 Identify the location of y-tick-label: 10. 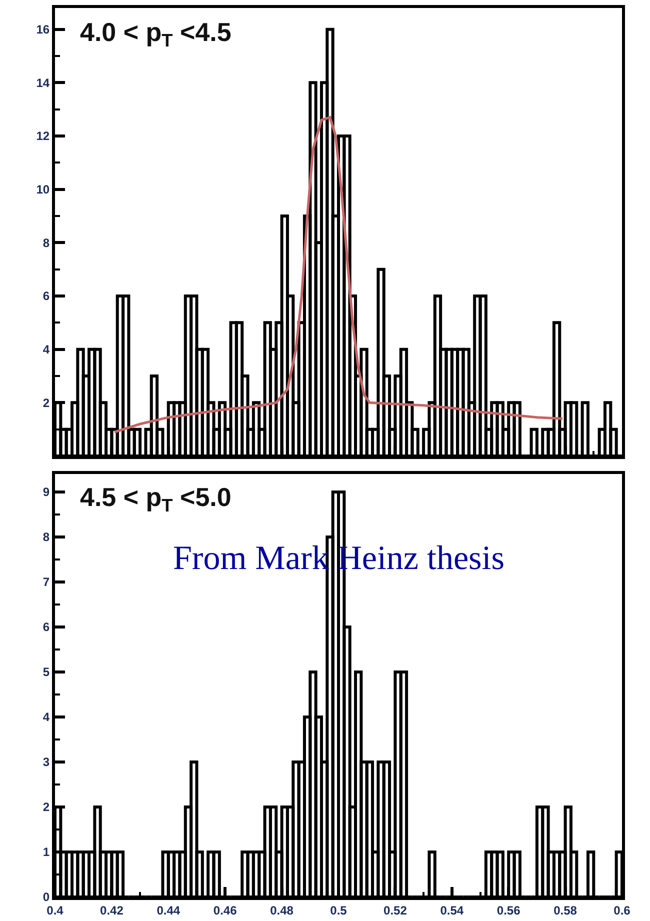
(43, 189).